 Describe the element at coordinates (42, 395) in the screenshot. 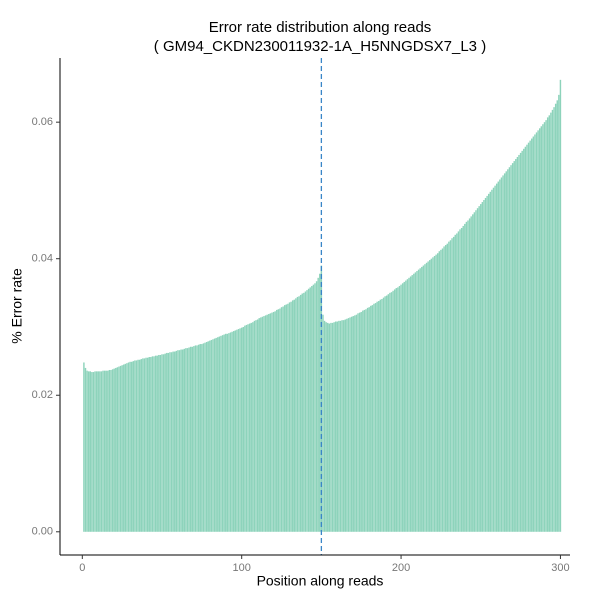

I see `y-tick-label: 0.02` at that location.